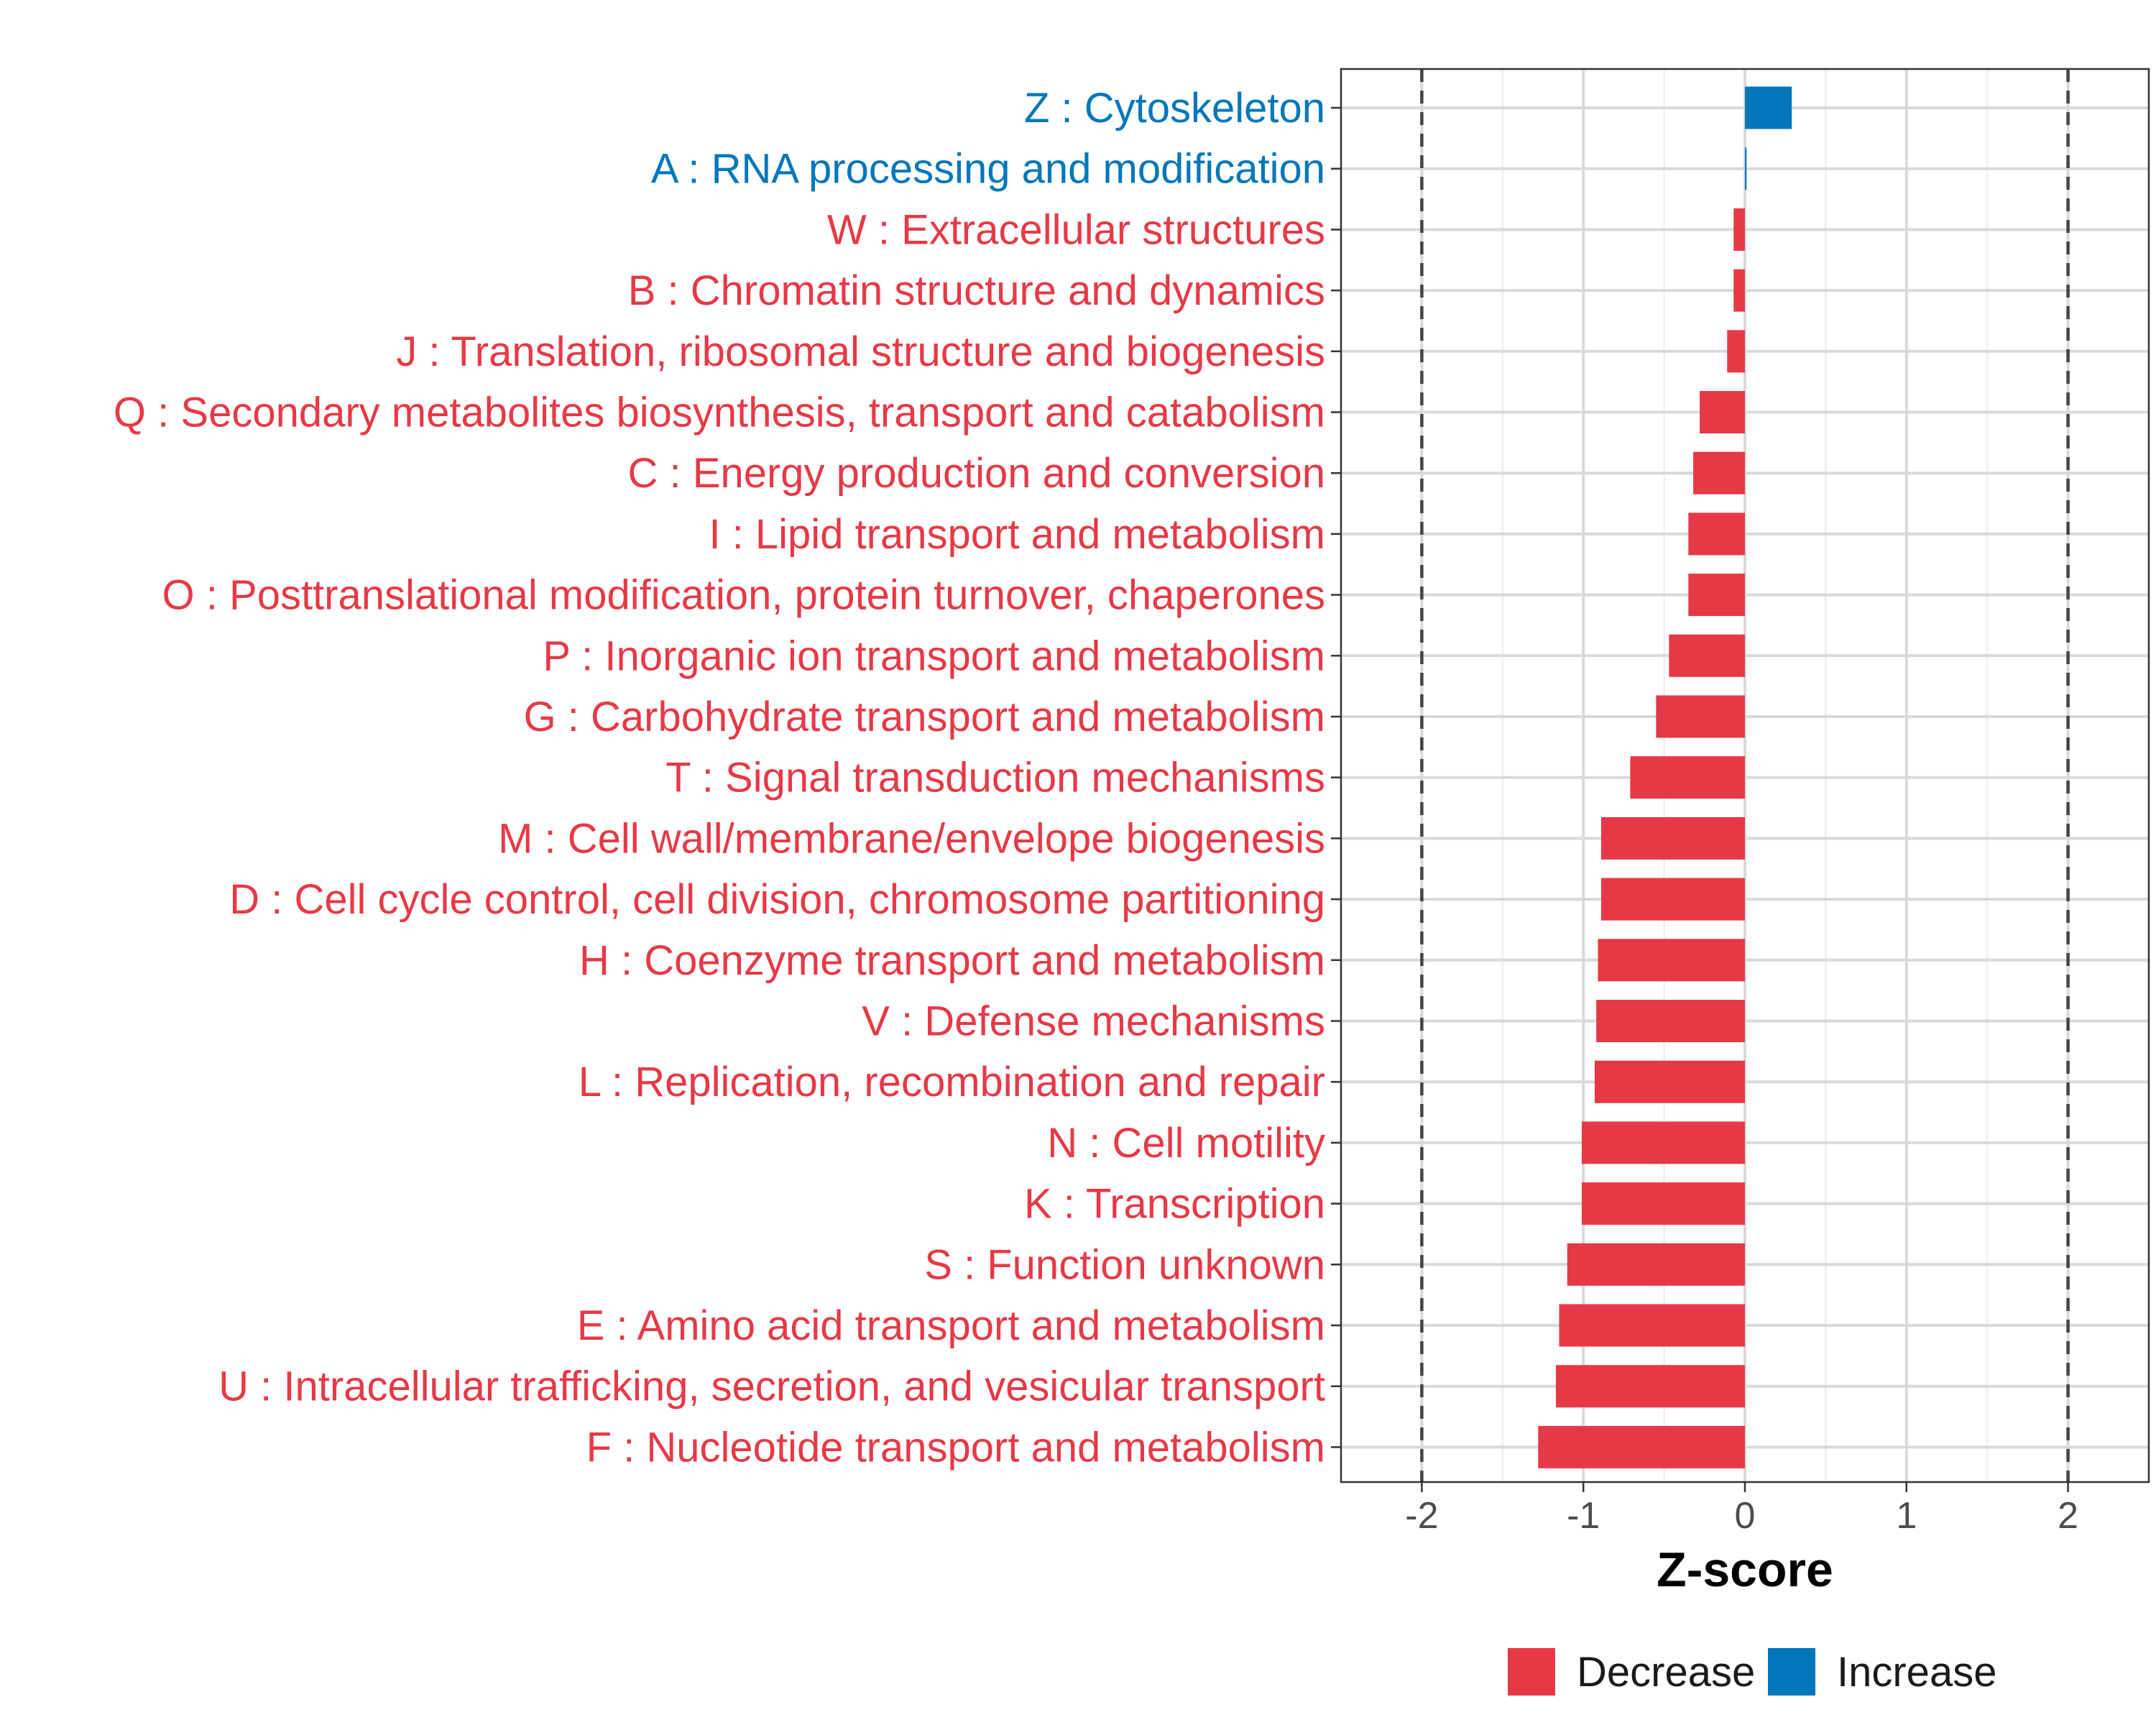  Describe the element at coordinates (1666, 1672) in the screenshot. I see `legend-label: Decrease` at that location.